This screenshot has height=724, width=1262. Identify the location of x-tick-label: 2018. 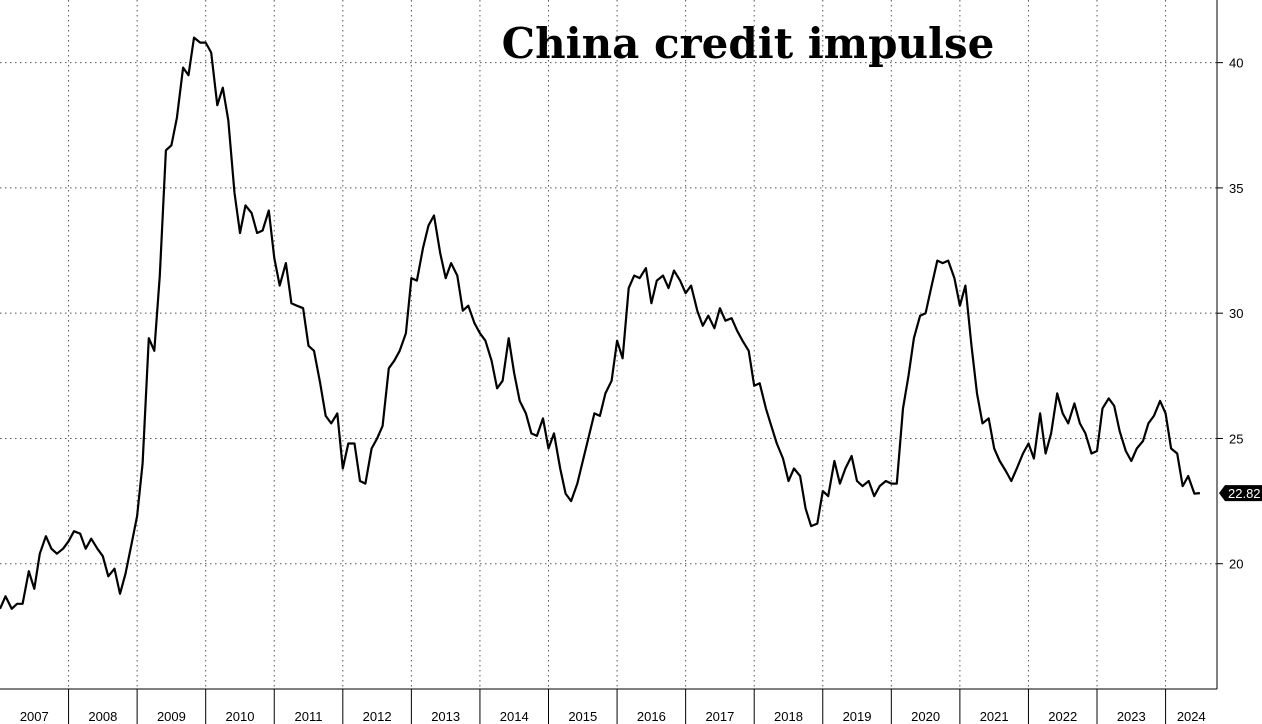
(788, 716).